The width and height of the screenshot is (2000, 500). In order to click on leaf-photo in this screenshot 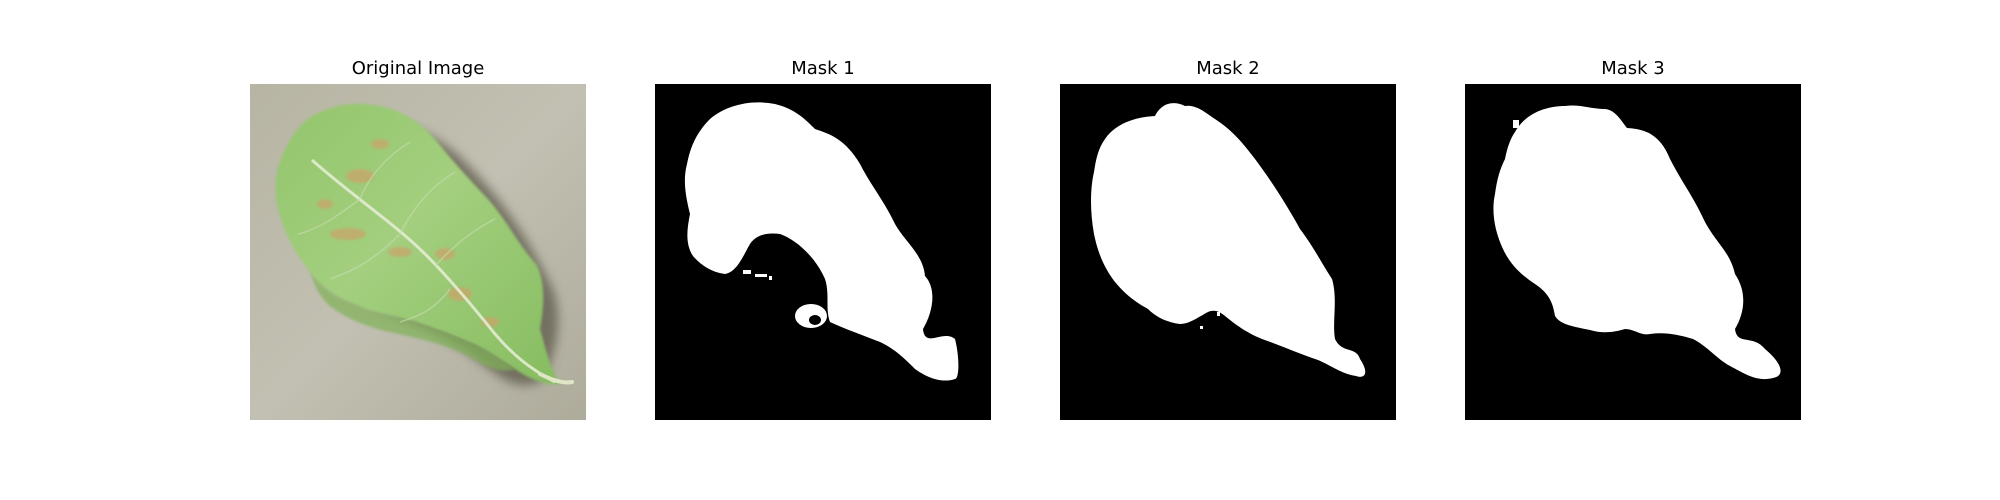, I will do `click(418, 252)`.